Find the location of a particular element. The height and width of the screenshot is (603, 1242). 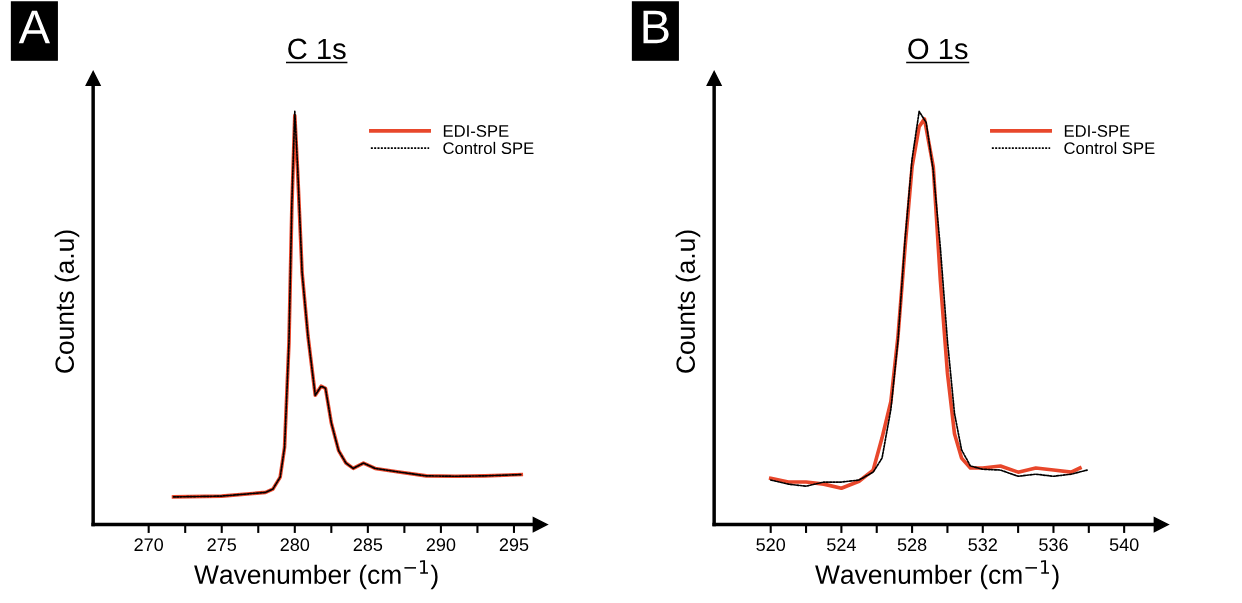

chart-title: C 1s is located at coordinates (317, 49).